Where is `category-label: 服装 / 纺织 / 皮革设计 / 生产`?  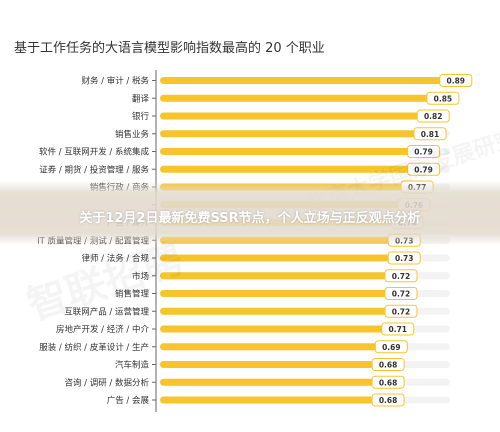 category-label: 服装 / 纺织 / 皮革设计 / 生产 is located at coordinates (94, 347).